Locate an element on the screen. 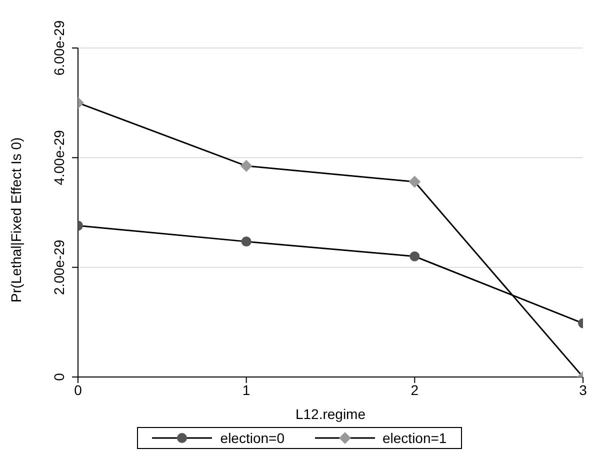 The image size is (613, 457). x-tick-label: 0 is located at coordinates (78, 390).